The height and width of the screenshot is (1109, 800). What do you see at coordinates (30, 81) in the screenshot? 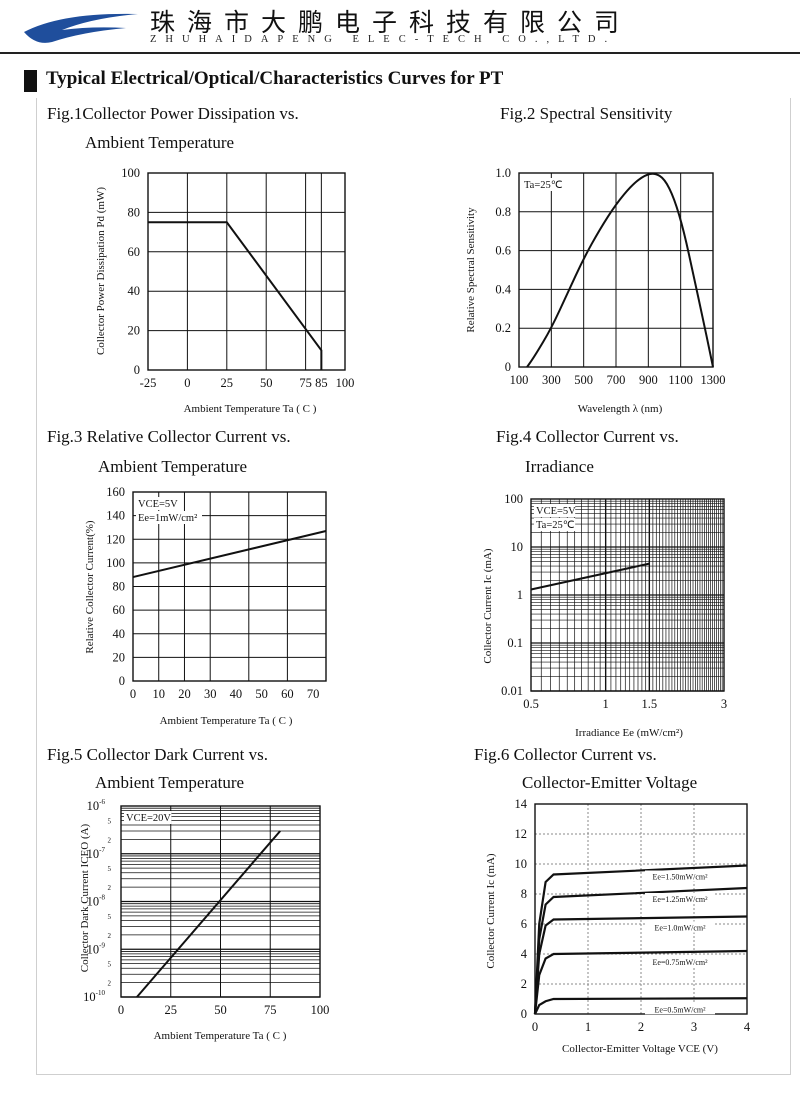
I see `section-marker` at bounding box center [30, 81].